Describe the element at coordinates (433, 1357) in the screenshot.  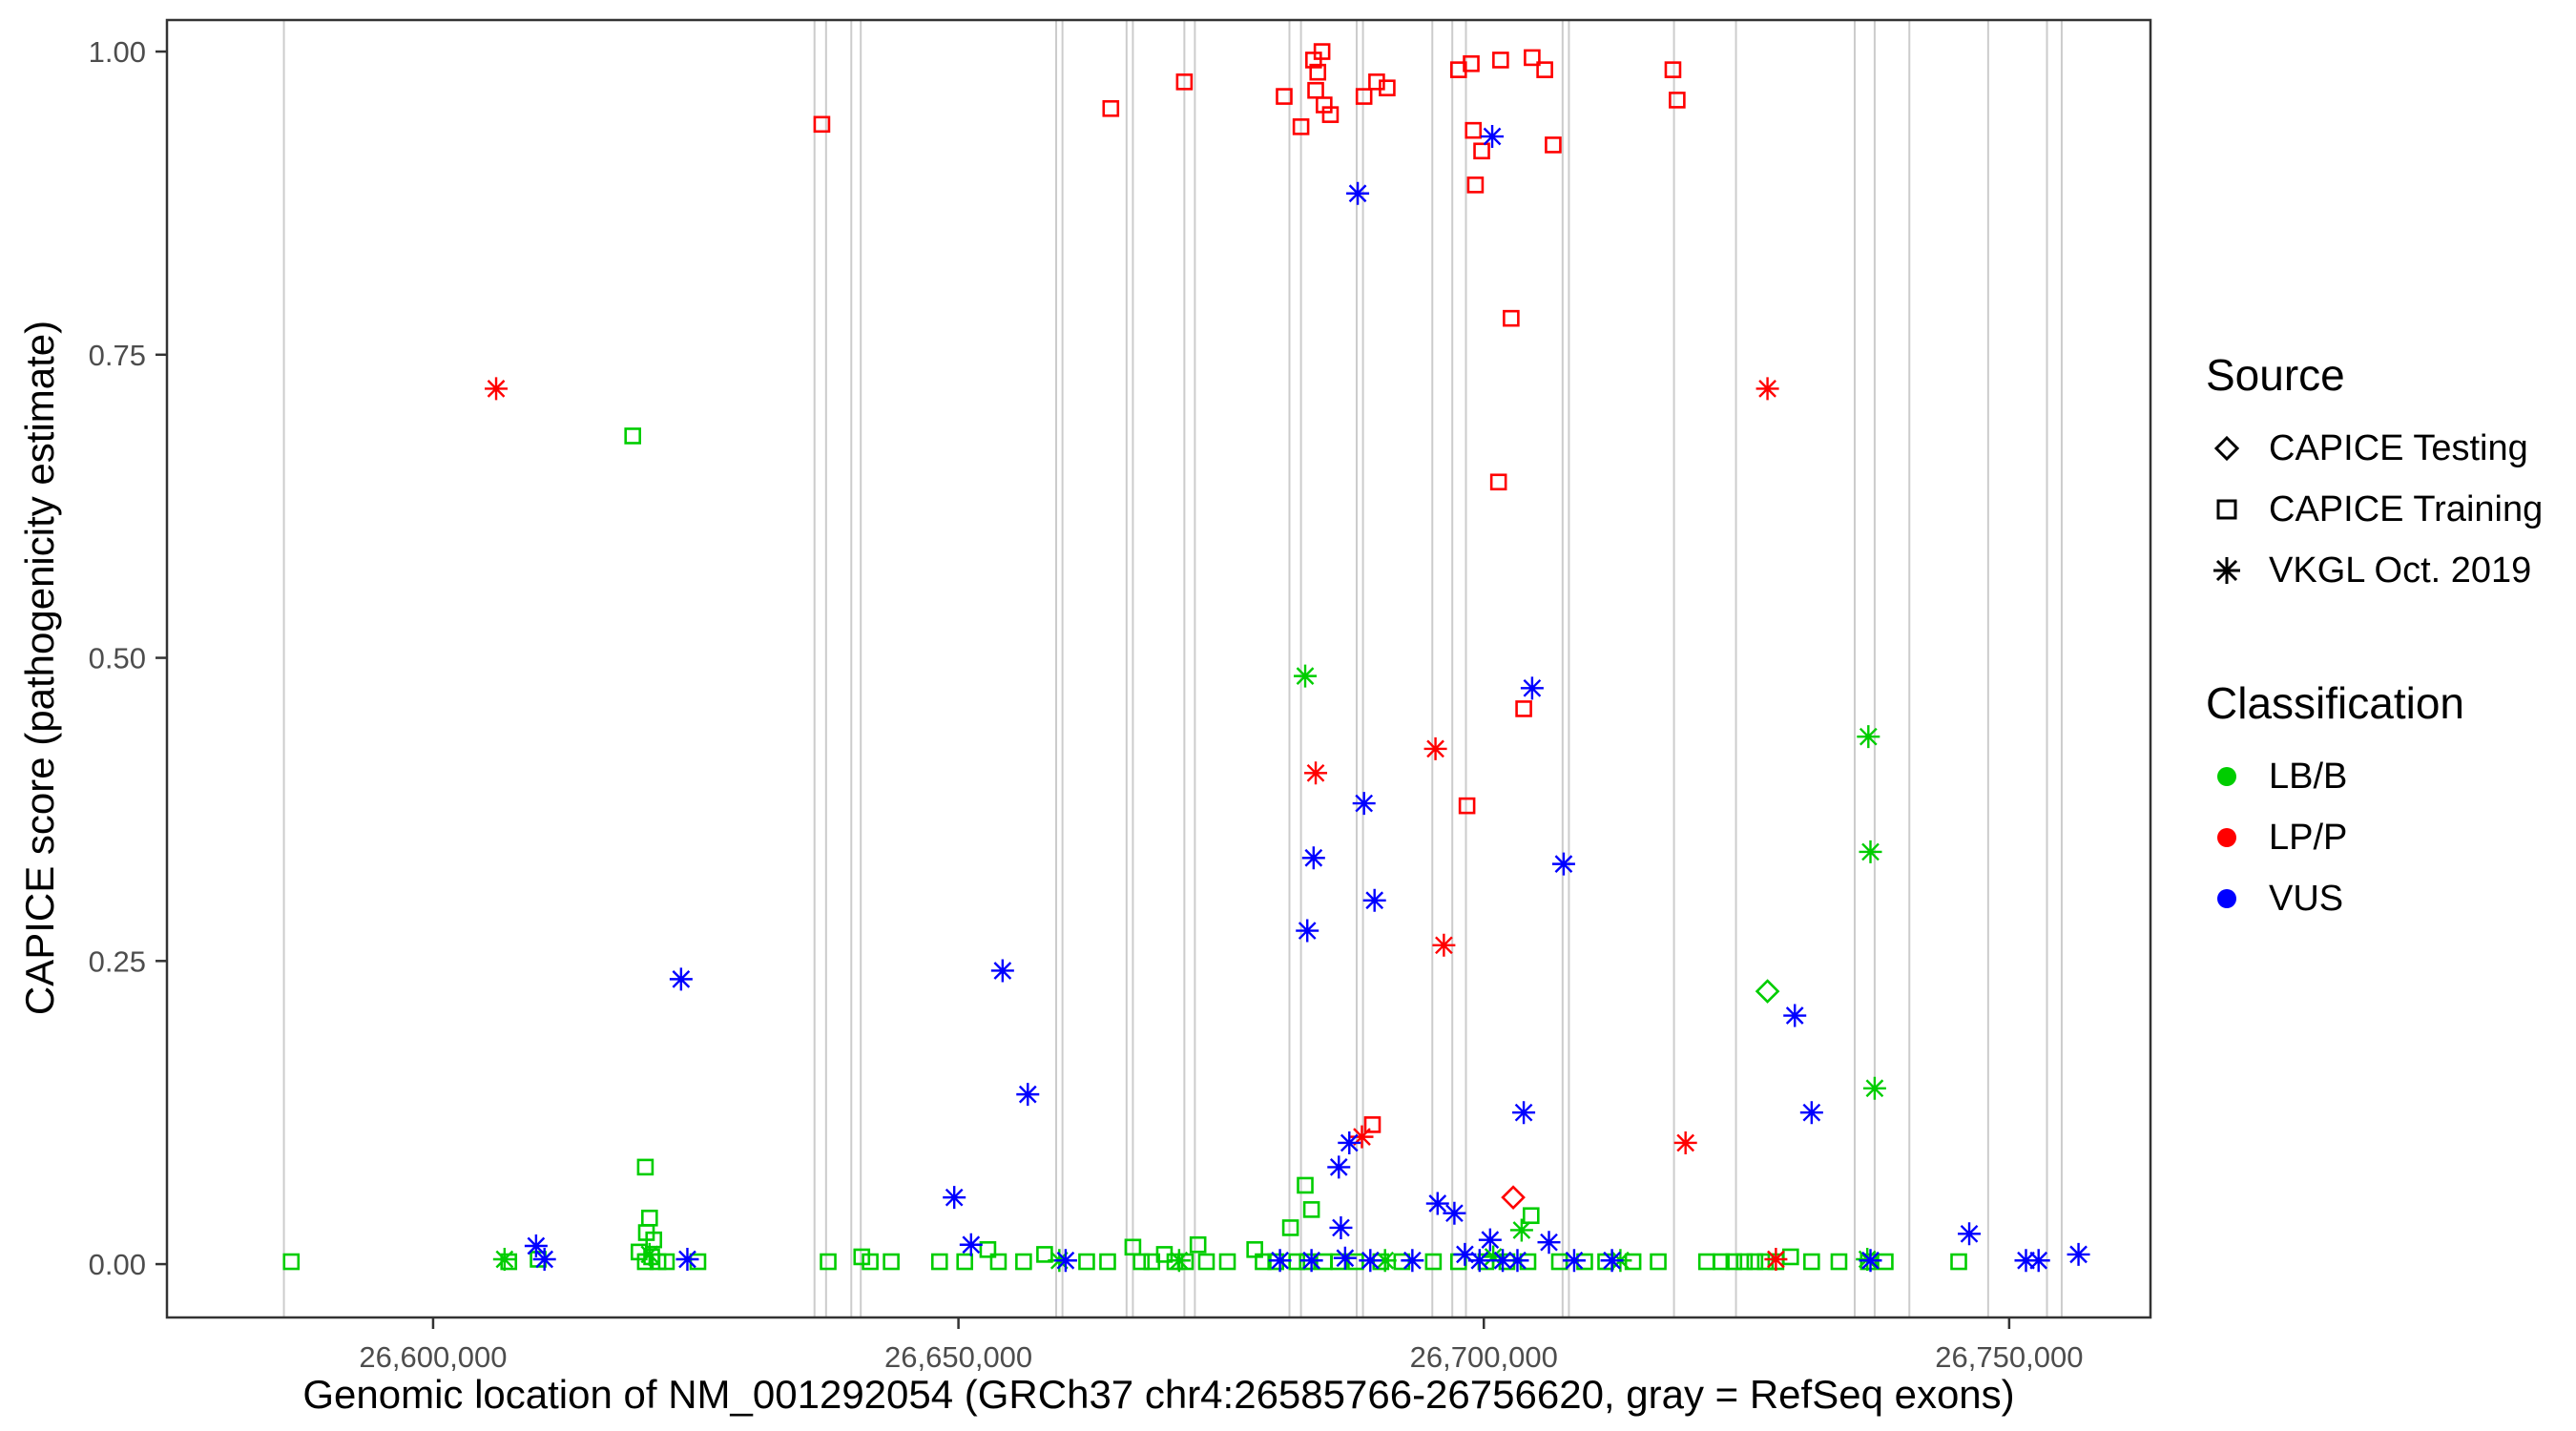
I see `svg-text: 26,600,000` at that location.